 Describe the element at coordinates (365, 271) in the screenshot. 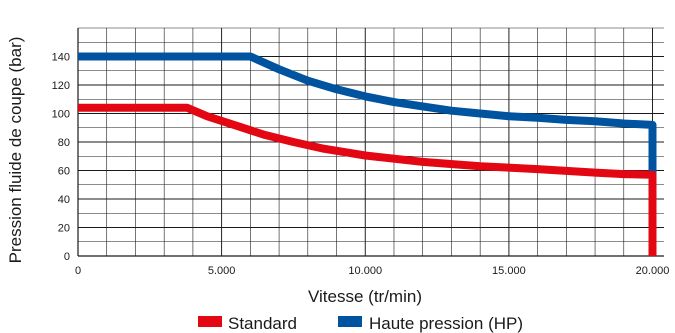

I see `x-tick-label: 10.000` at that location.